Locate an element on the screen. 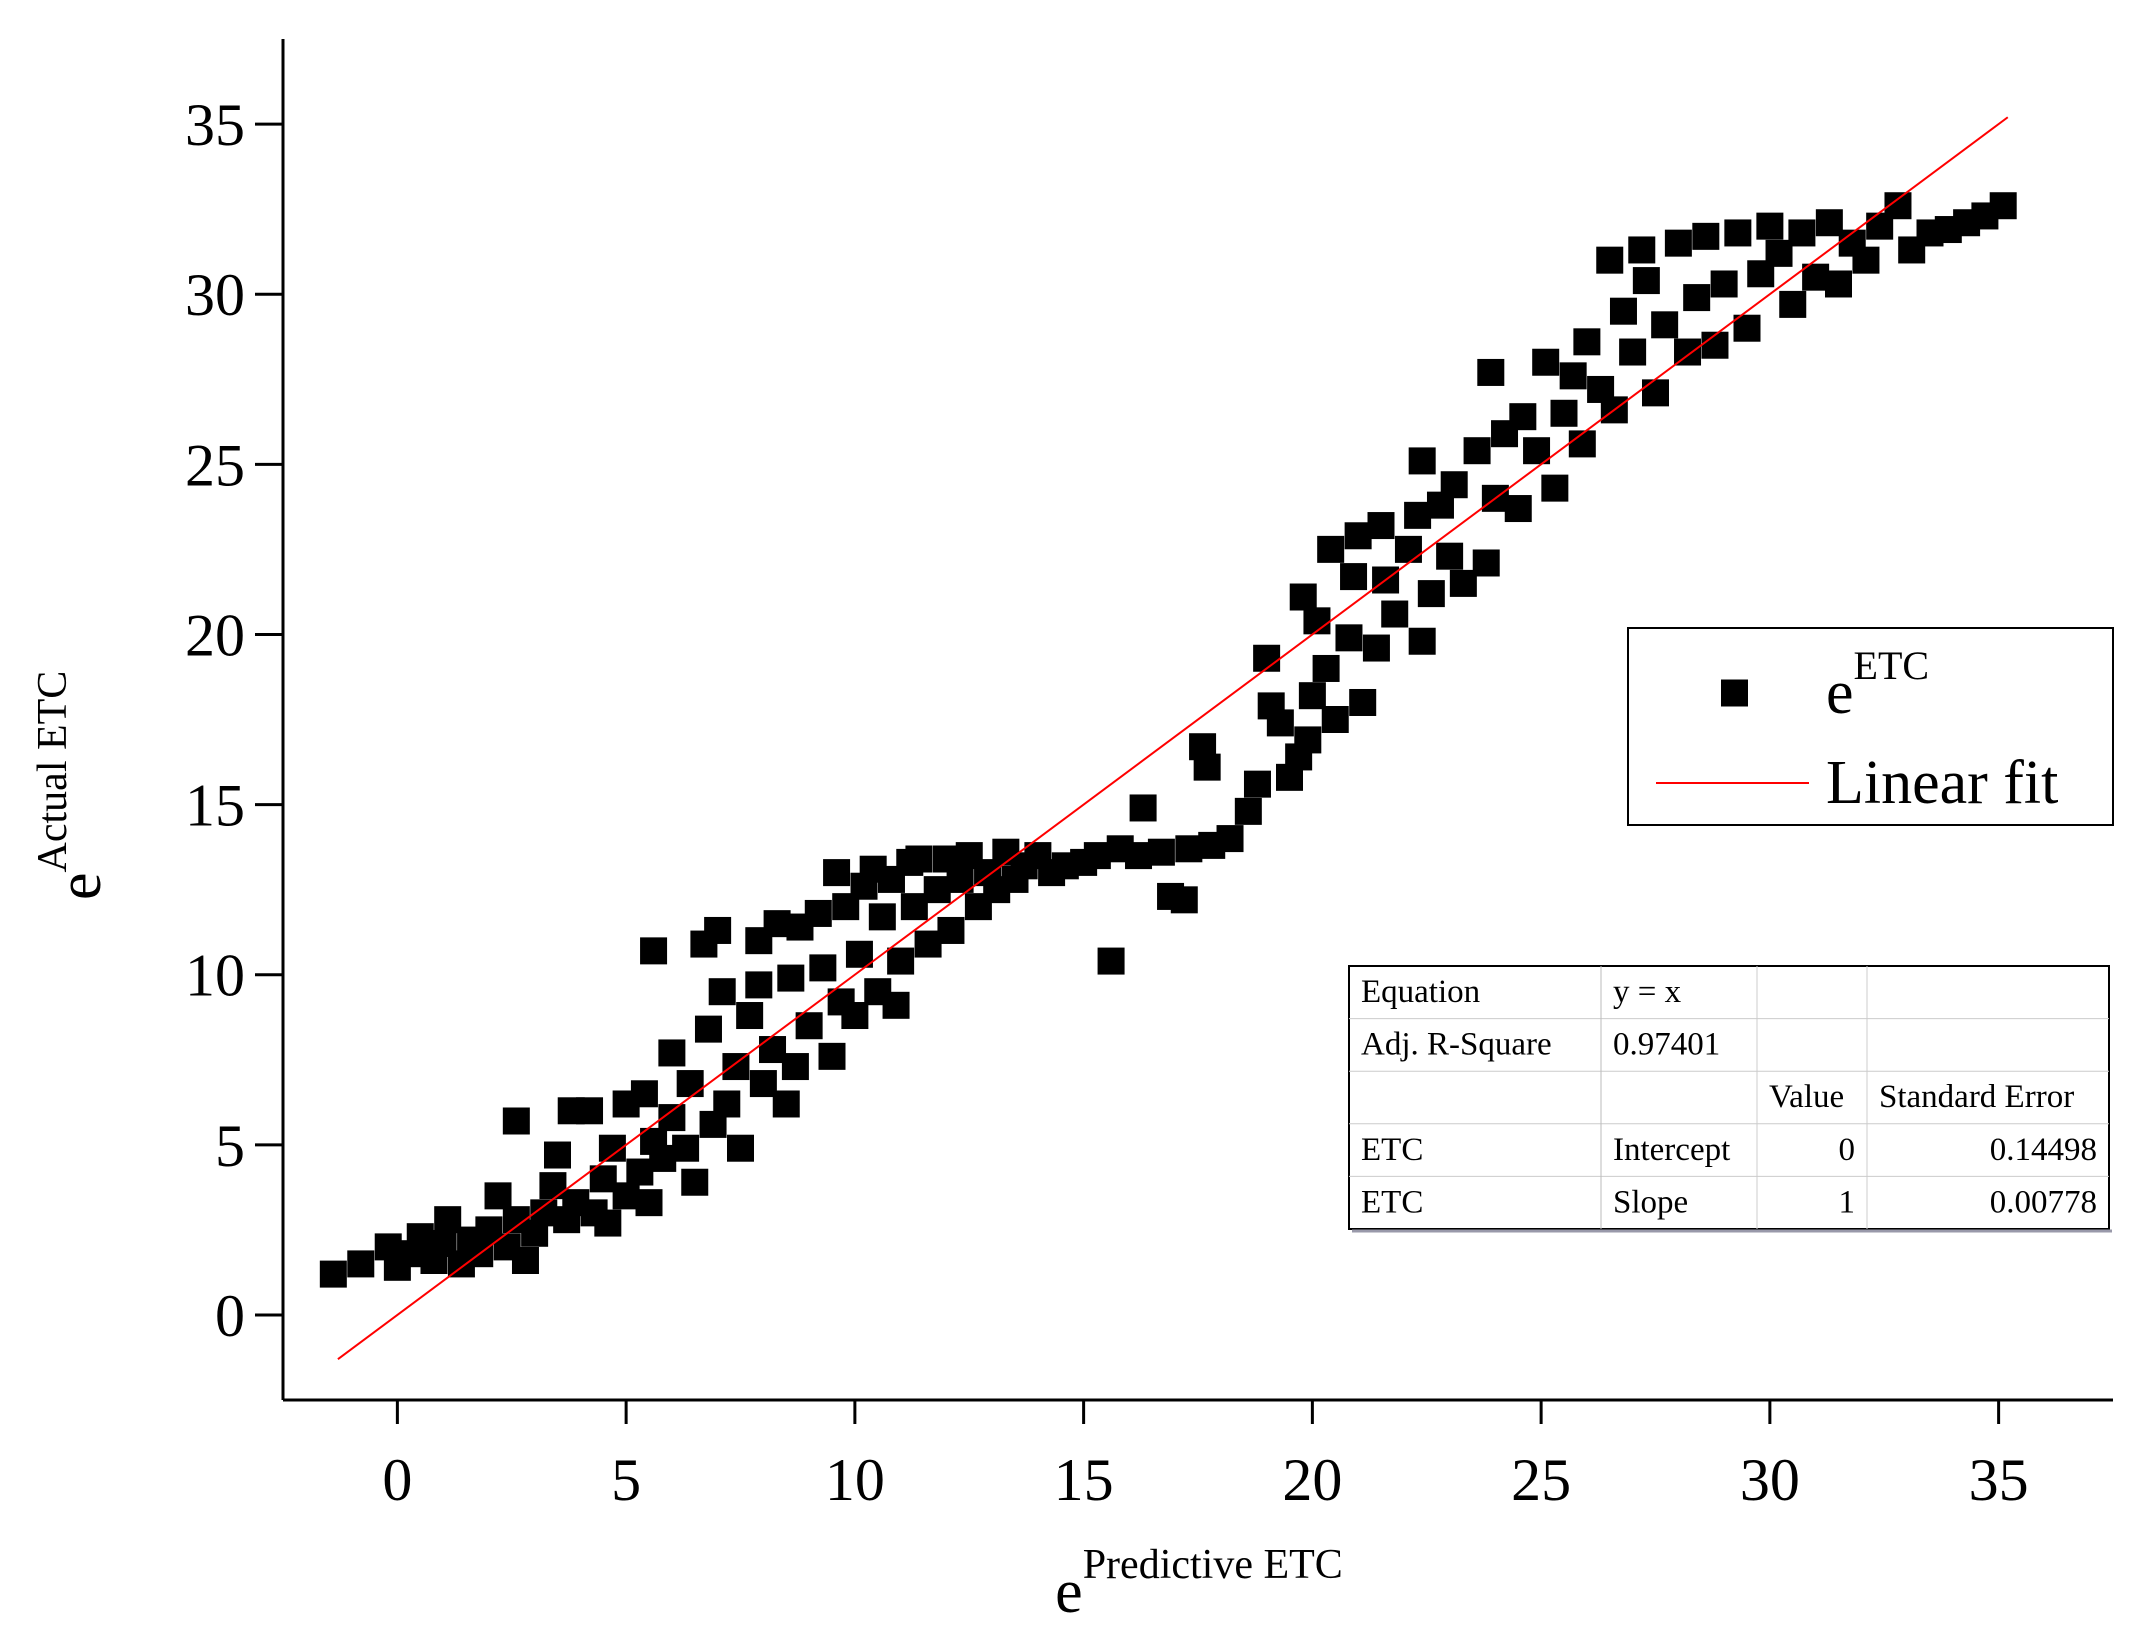  table-cell: 0 is located at coordinates (1847, 1150).